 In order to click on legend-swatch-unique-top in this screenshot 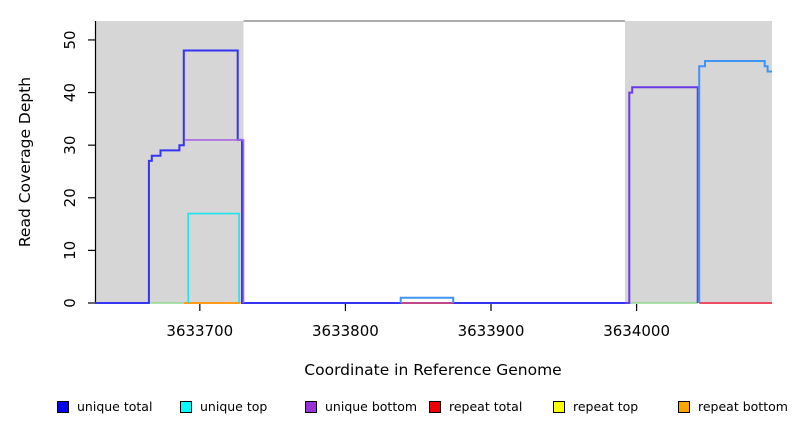, I will do `click(186, 406)`.